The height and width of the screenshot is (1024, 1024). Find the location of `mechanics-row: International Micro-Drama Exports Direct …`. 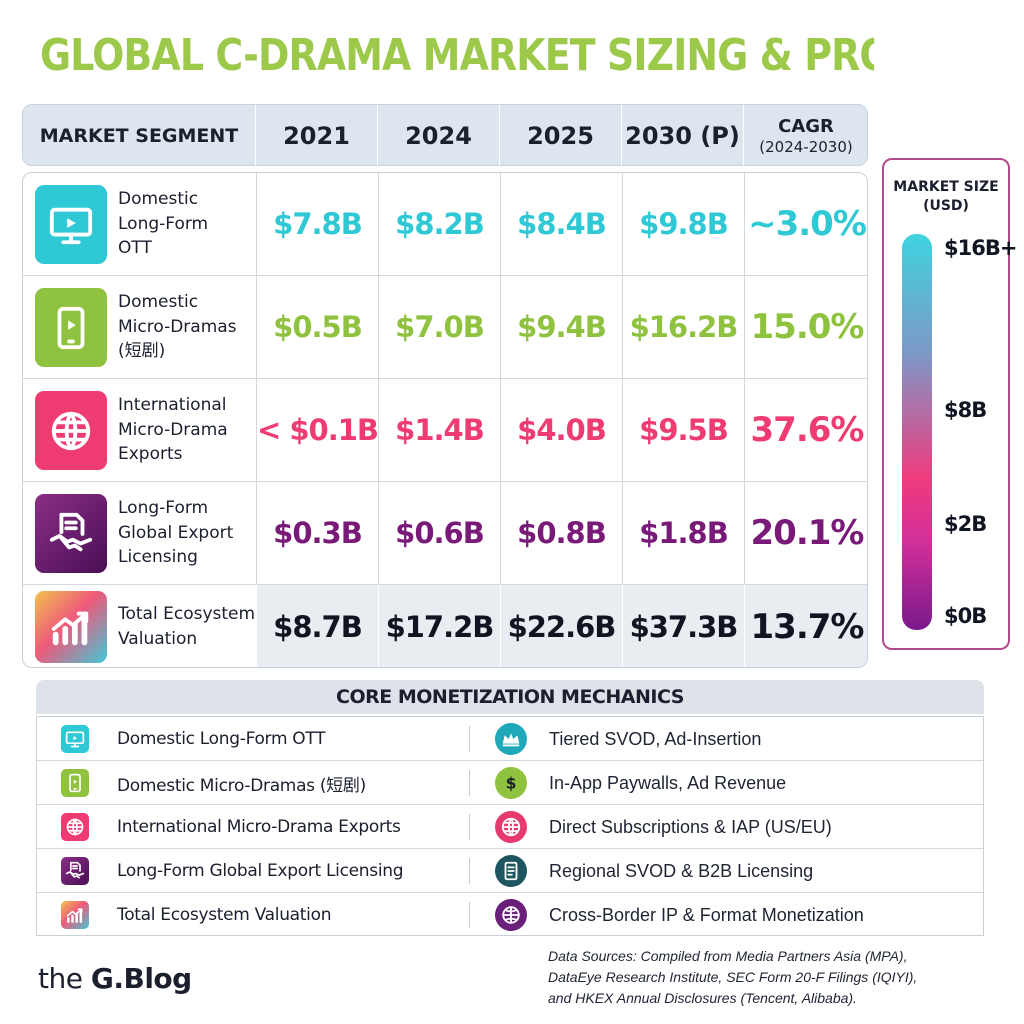

mechanics-row: International Micro-Drama Exports Direct … is located at coordinates (510, 827).